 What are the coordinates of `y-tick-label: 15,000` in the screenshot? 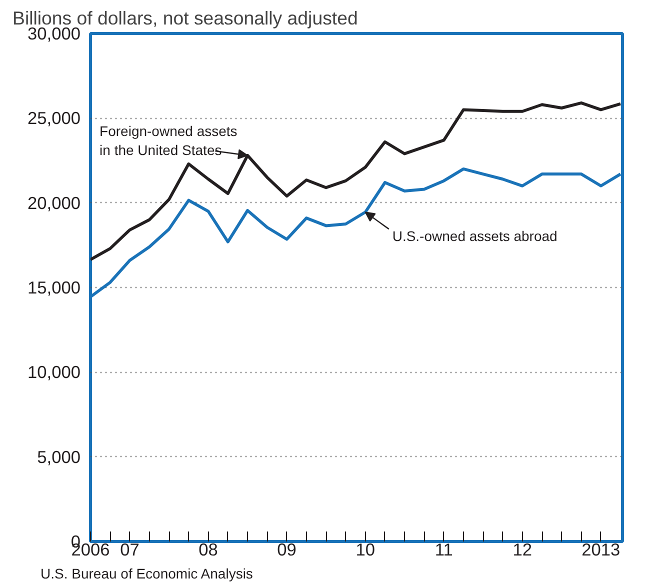 It's located at (54, 288).